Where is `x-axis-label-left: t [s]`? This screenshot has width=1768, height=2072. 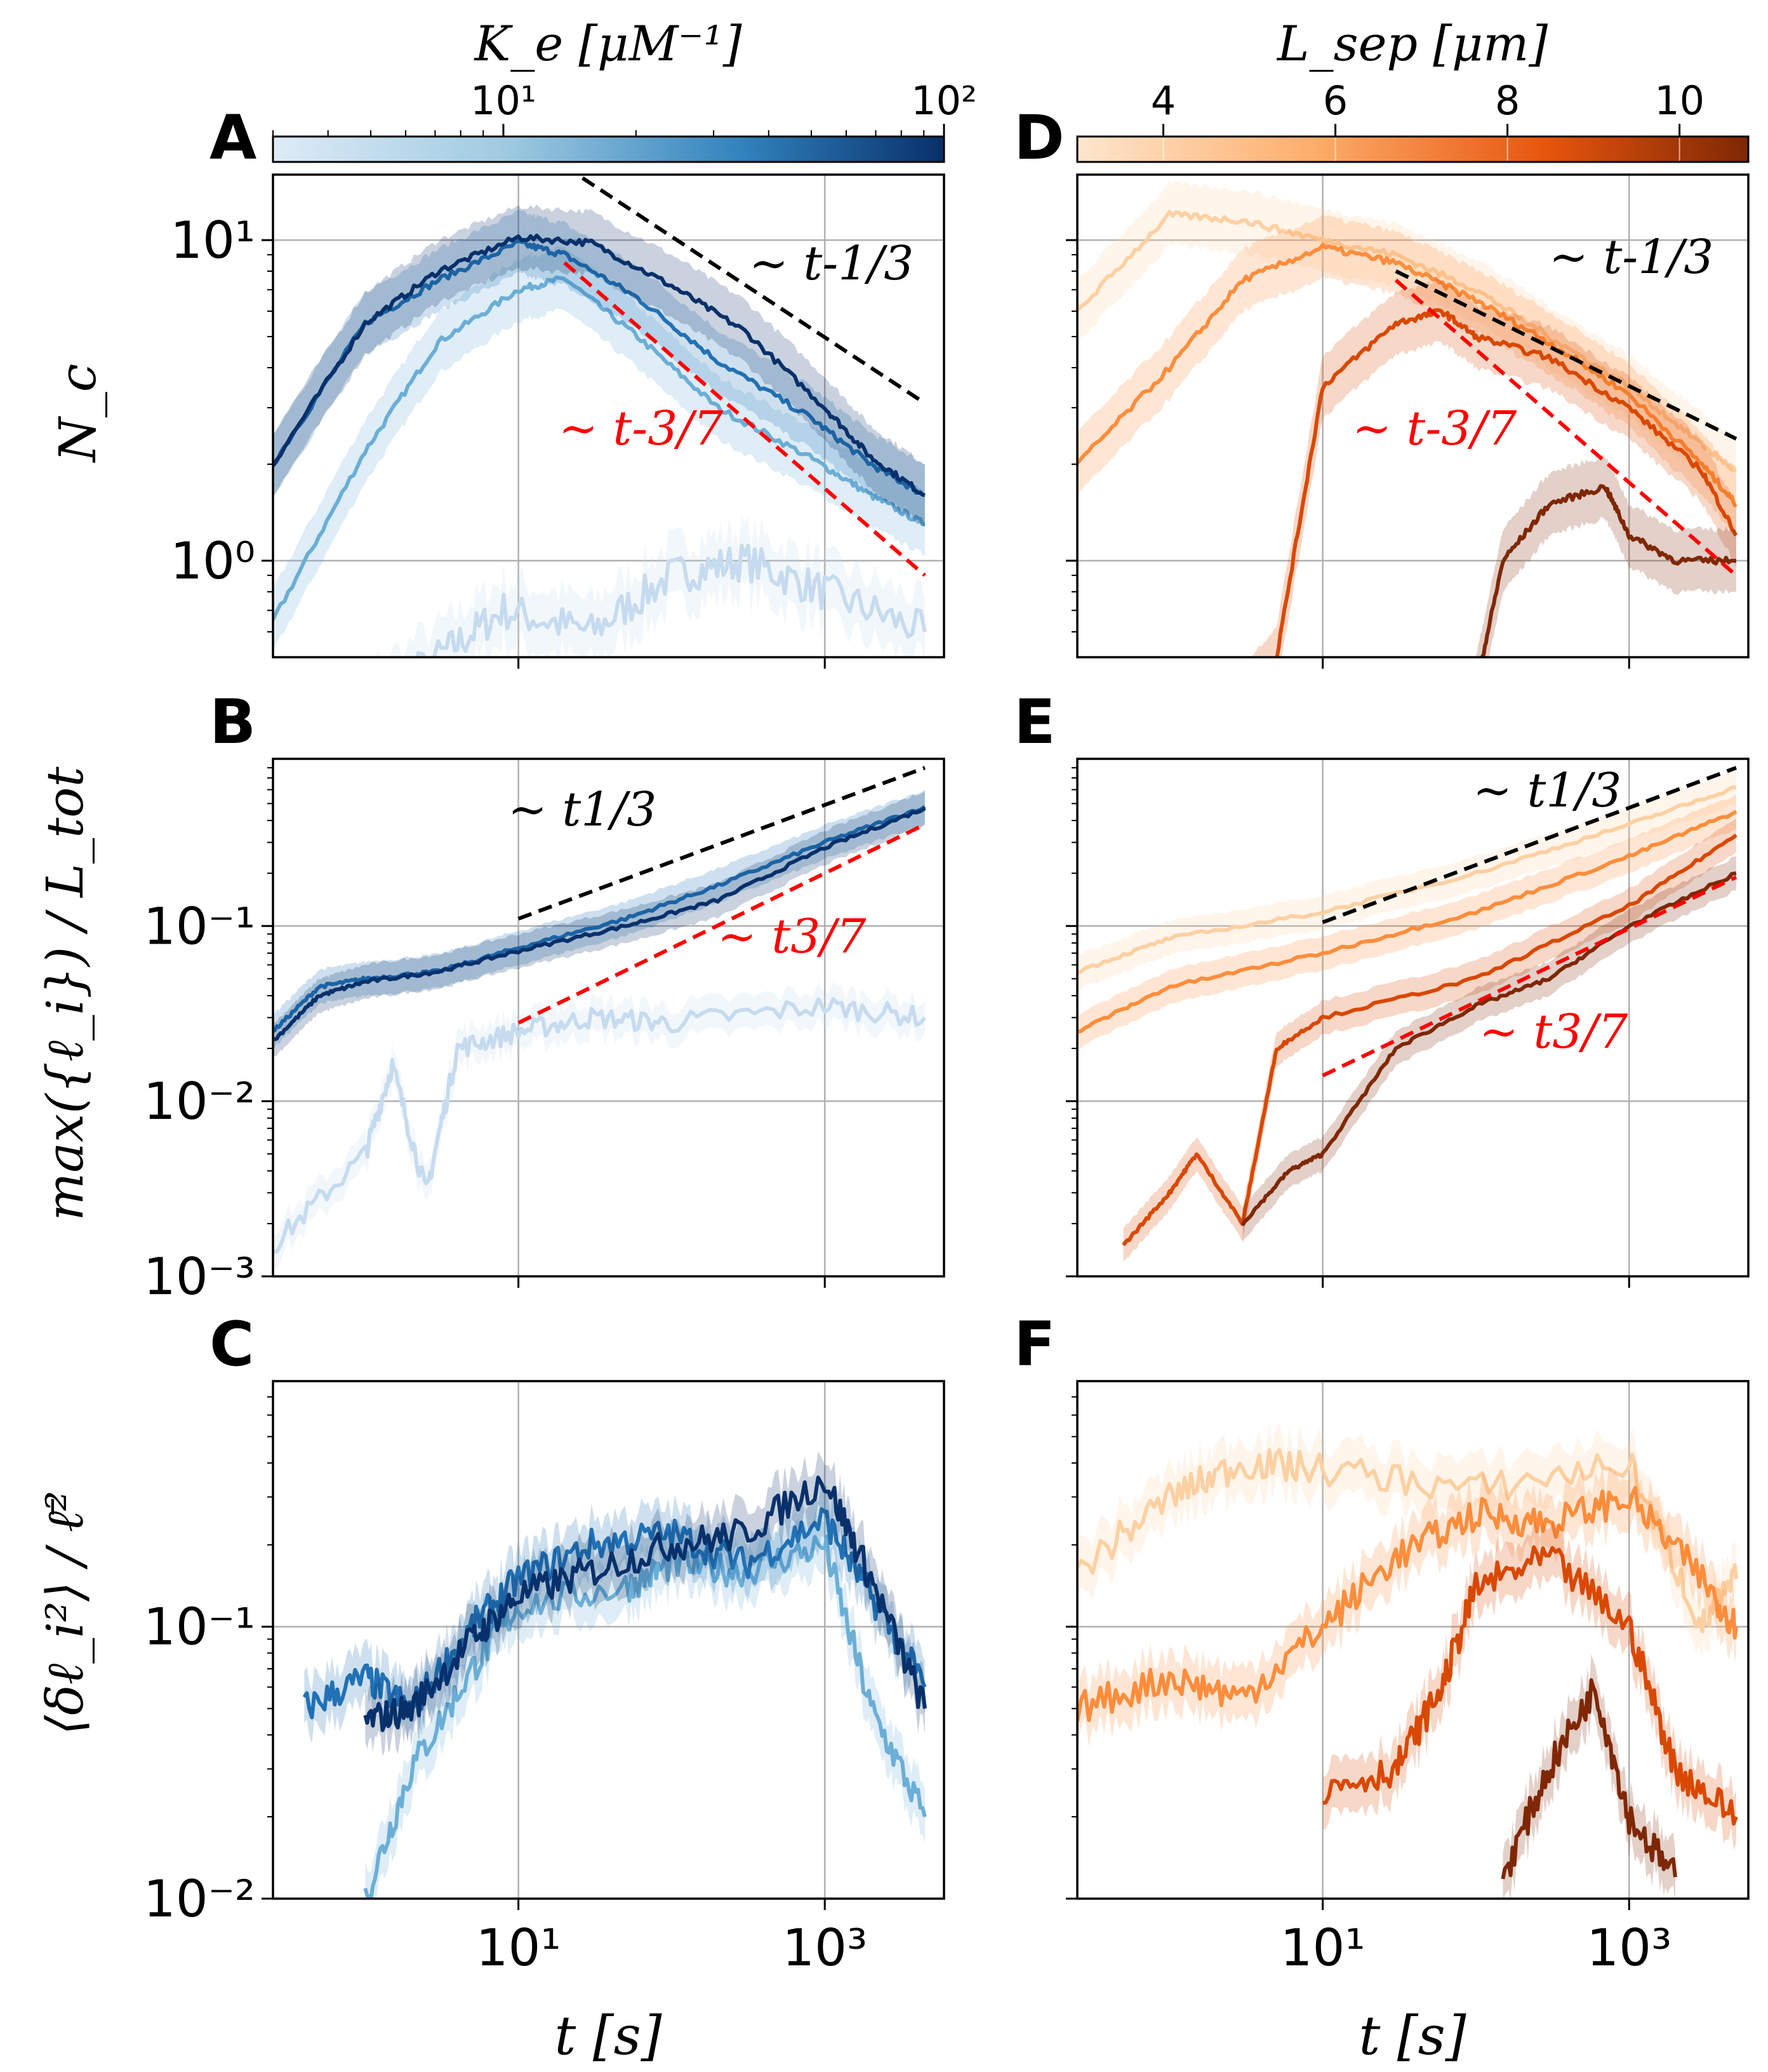 x-axis-label-left: t [s] is located at coordinates (607, 2036).